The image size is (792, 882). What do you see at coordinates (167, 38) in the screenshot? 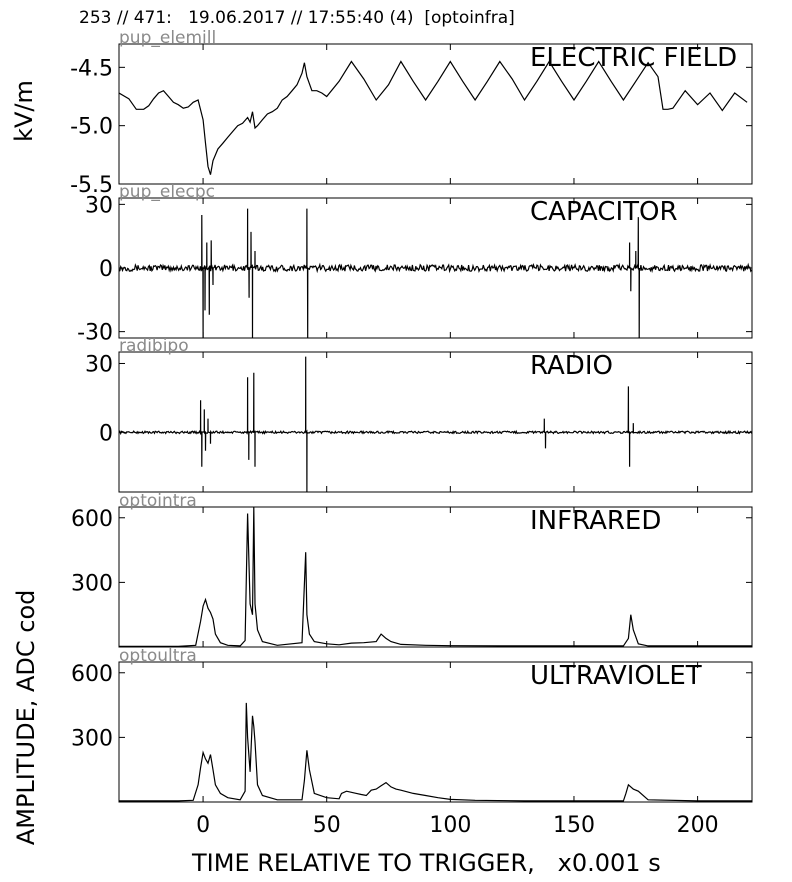
I see `channel-name: pup_elemill` at bounding box center [167, 38].